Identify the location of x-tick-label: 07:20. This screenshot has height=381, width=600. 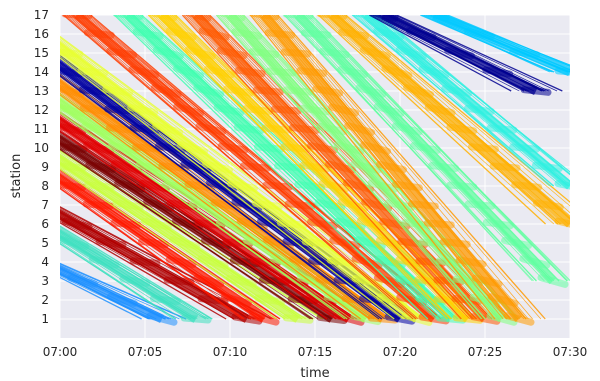
(400, 352).